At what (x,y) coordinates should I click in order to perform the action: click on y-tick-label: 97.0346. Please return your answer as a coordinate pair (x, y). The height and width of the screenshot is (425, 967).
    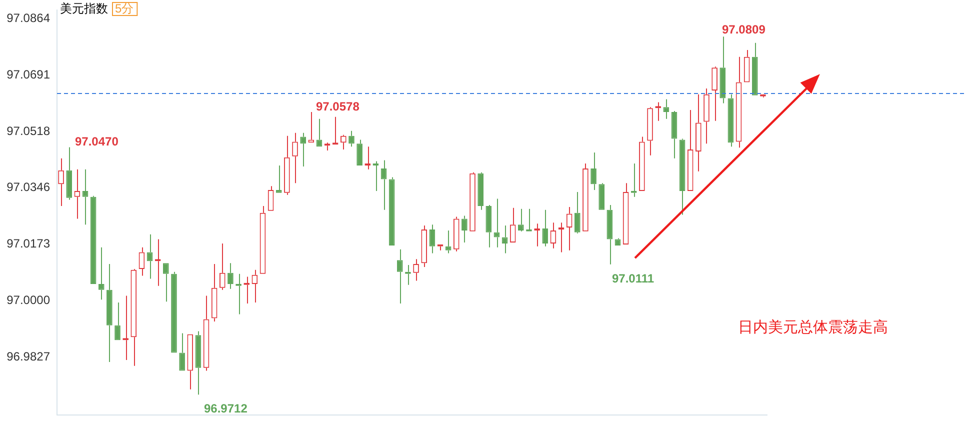
    Looking at the image, I should click on (28, 187).